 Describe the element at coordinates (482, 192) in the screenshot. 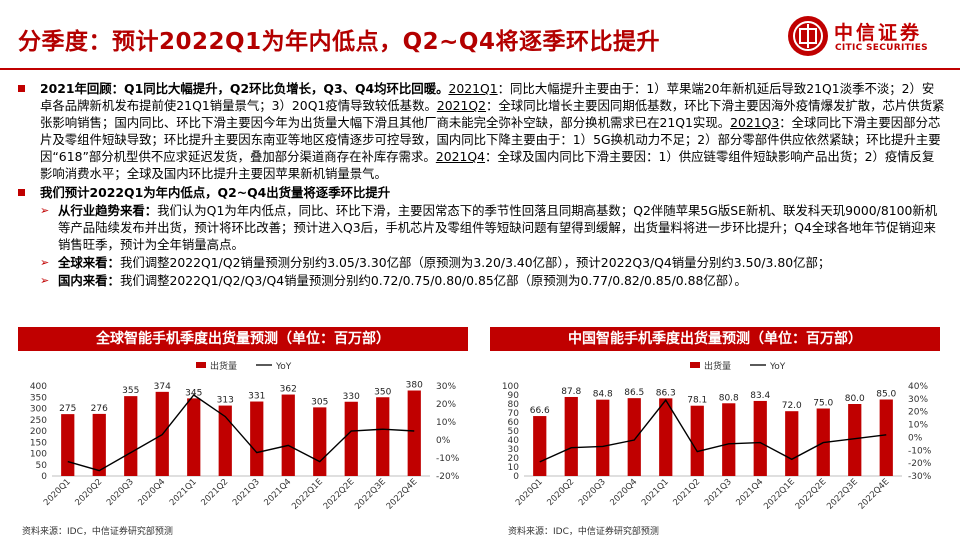

I see `bullet-2022-forecast: 我们预计2022Q1为年内低点，Q2~Q4出货量将逐季环比提升` at that location.